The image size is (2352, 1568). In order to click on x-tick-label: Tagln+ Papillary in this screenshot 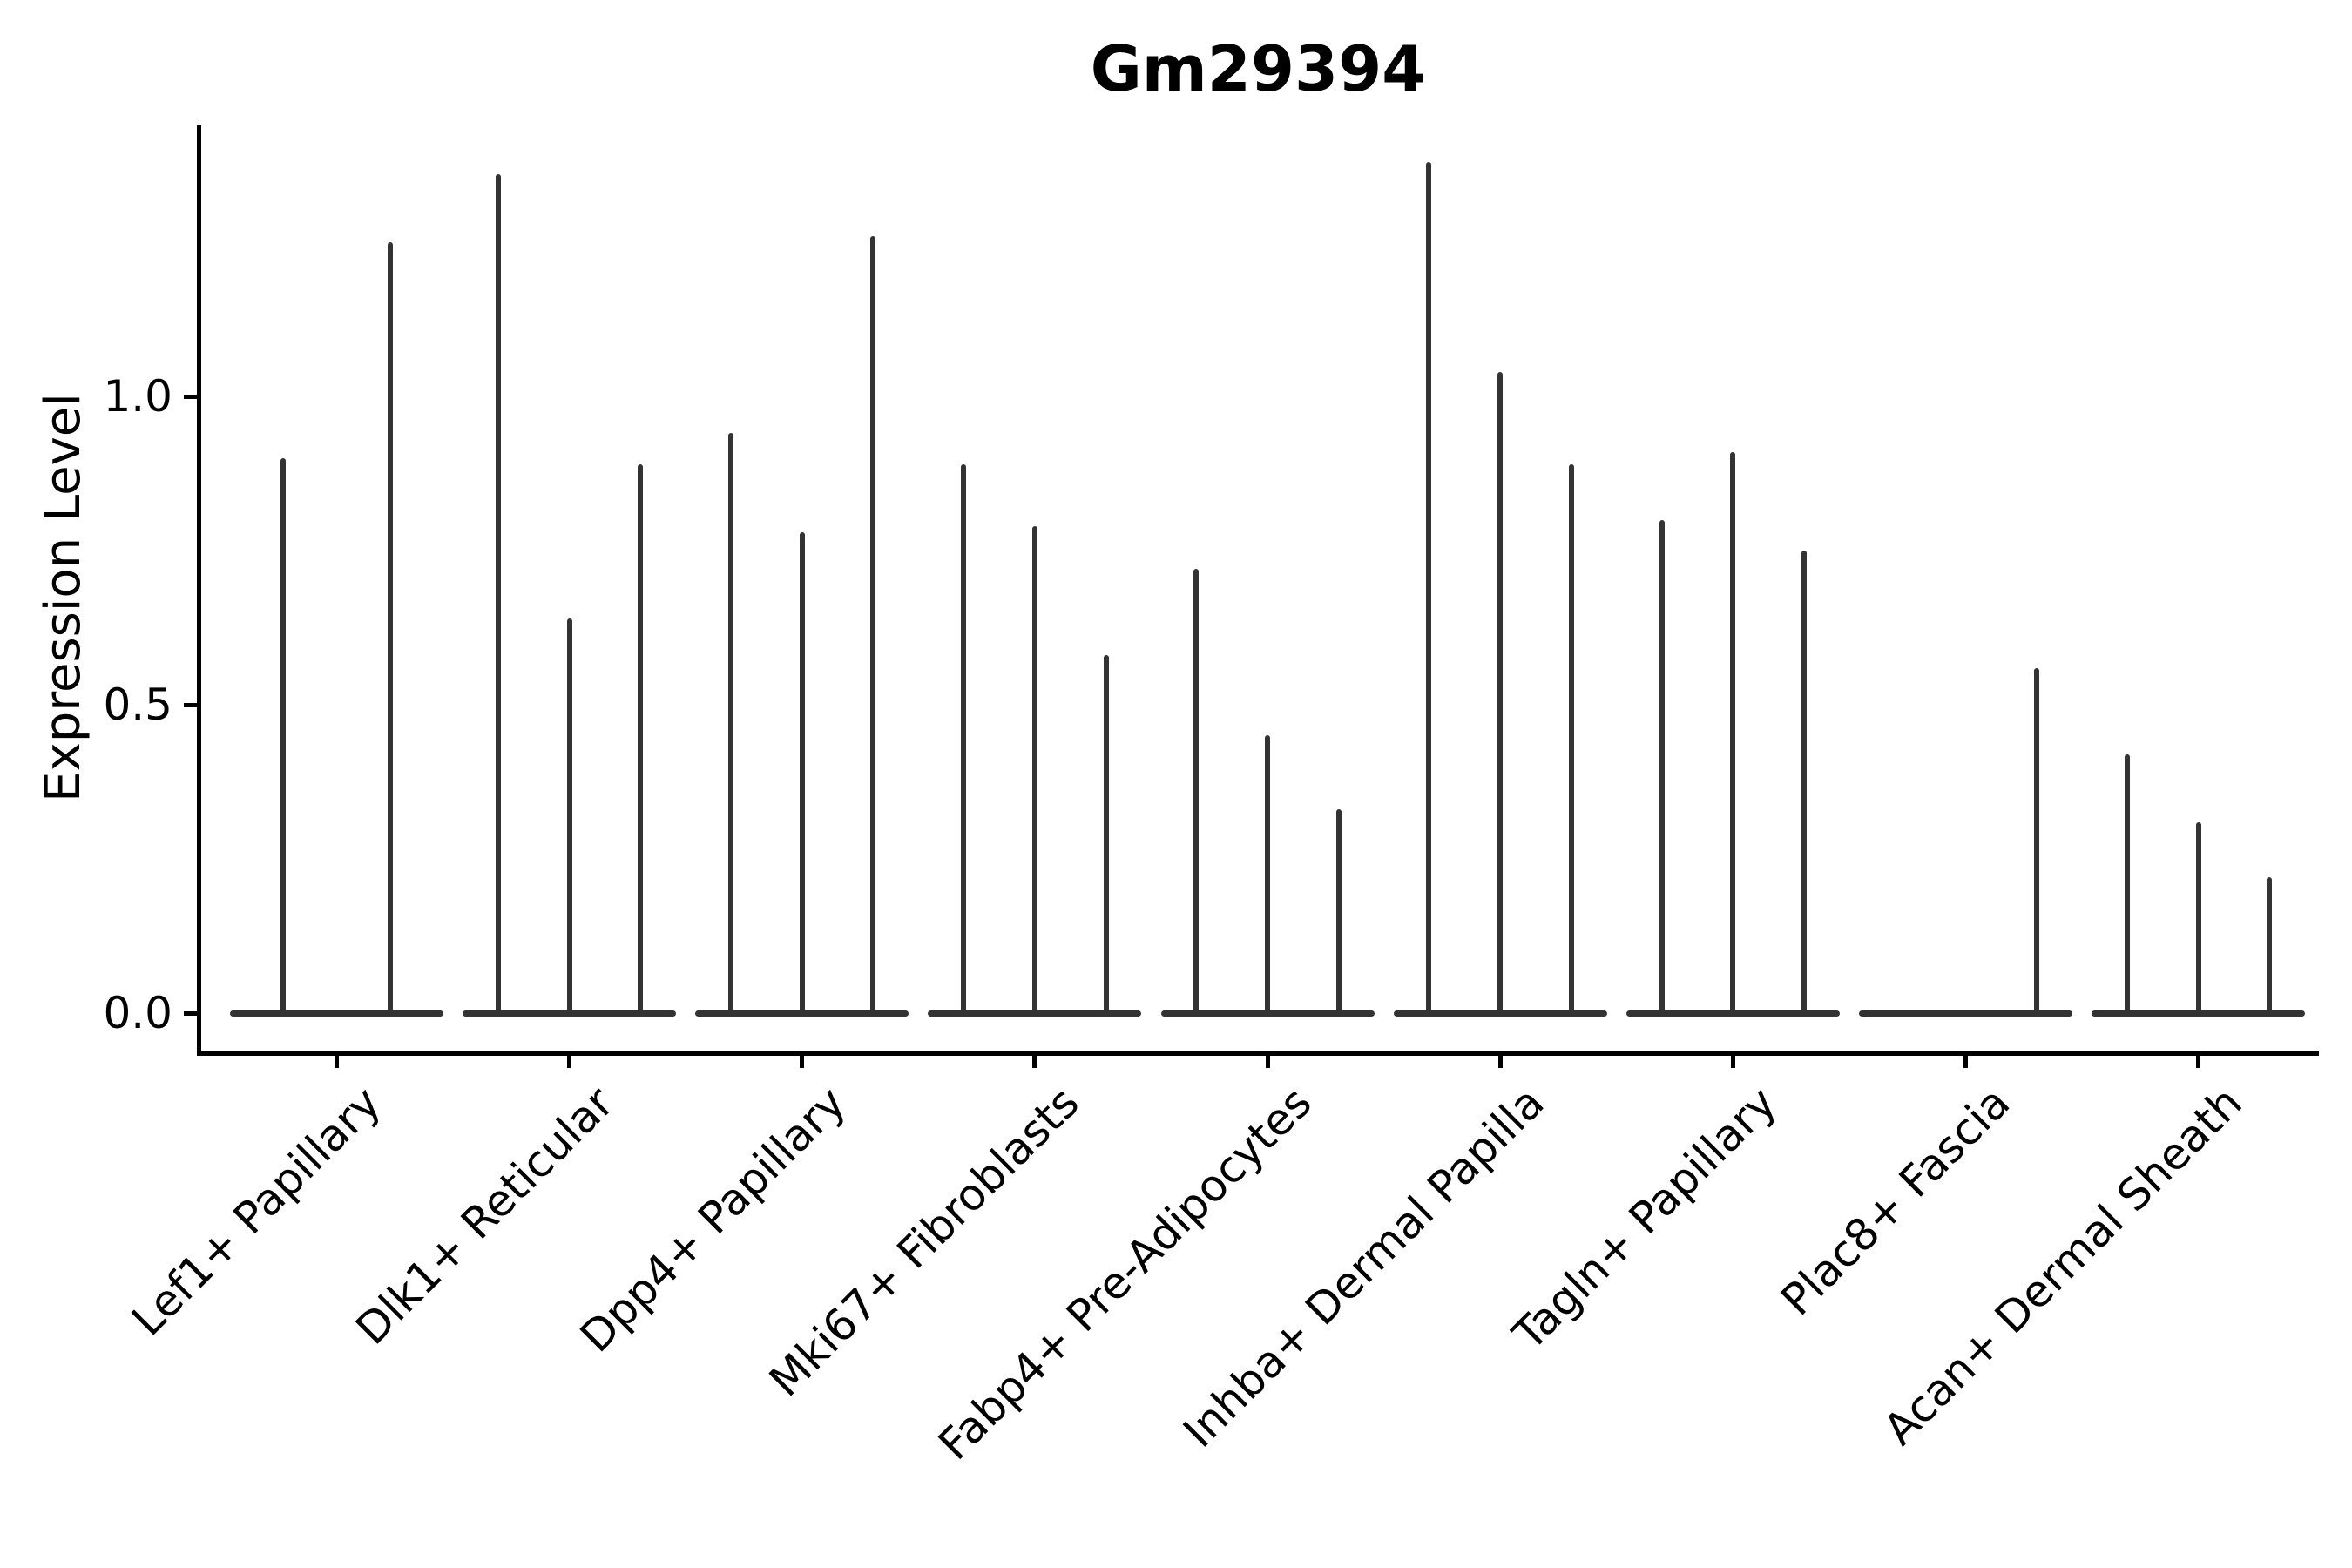, I will do `click(1645, 1218)`.